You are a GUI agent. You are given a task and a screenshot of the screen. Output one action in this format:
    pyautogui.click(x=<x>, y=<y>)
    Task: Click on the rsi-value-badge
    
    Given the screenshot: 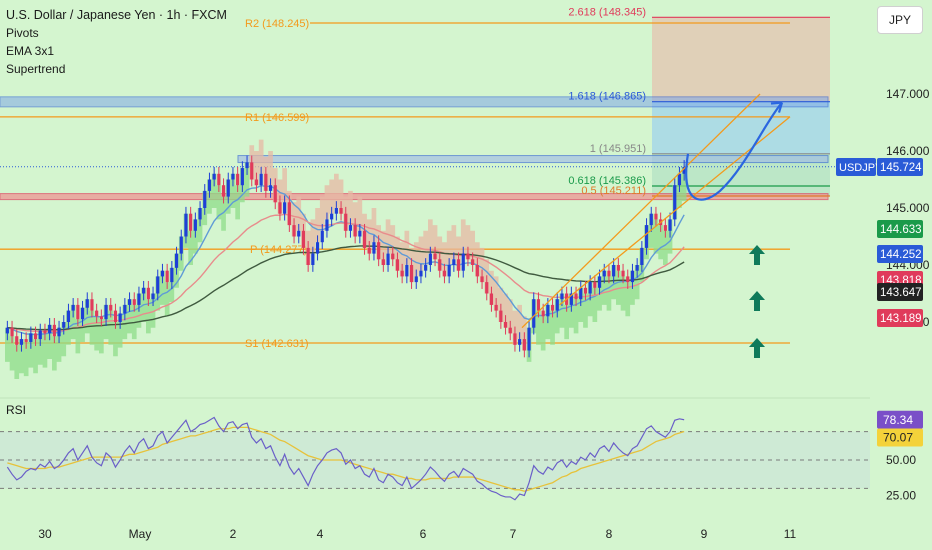 What is the action you would take?
    pyautogui.click(x=900, y=419)
    